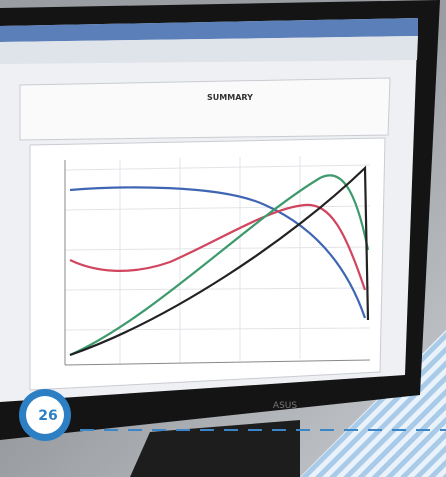 The image size is (446, 477). I want to click on monitor-brand: ASUS, so click(285, 406).